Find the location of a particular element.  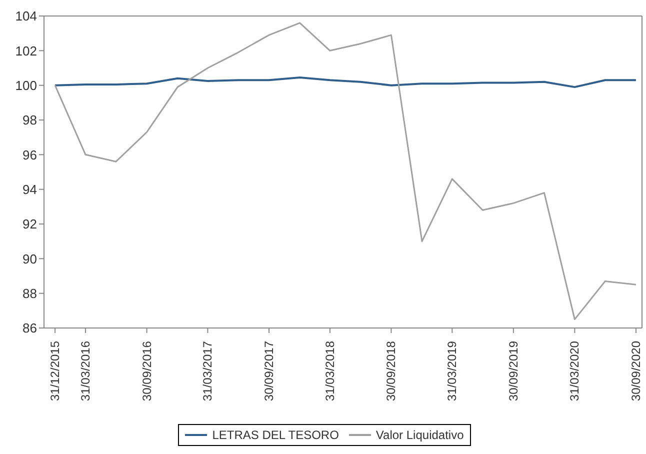

x-tick-label: 31/03/2016 is located at coordinates (85, 371).